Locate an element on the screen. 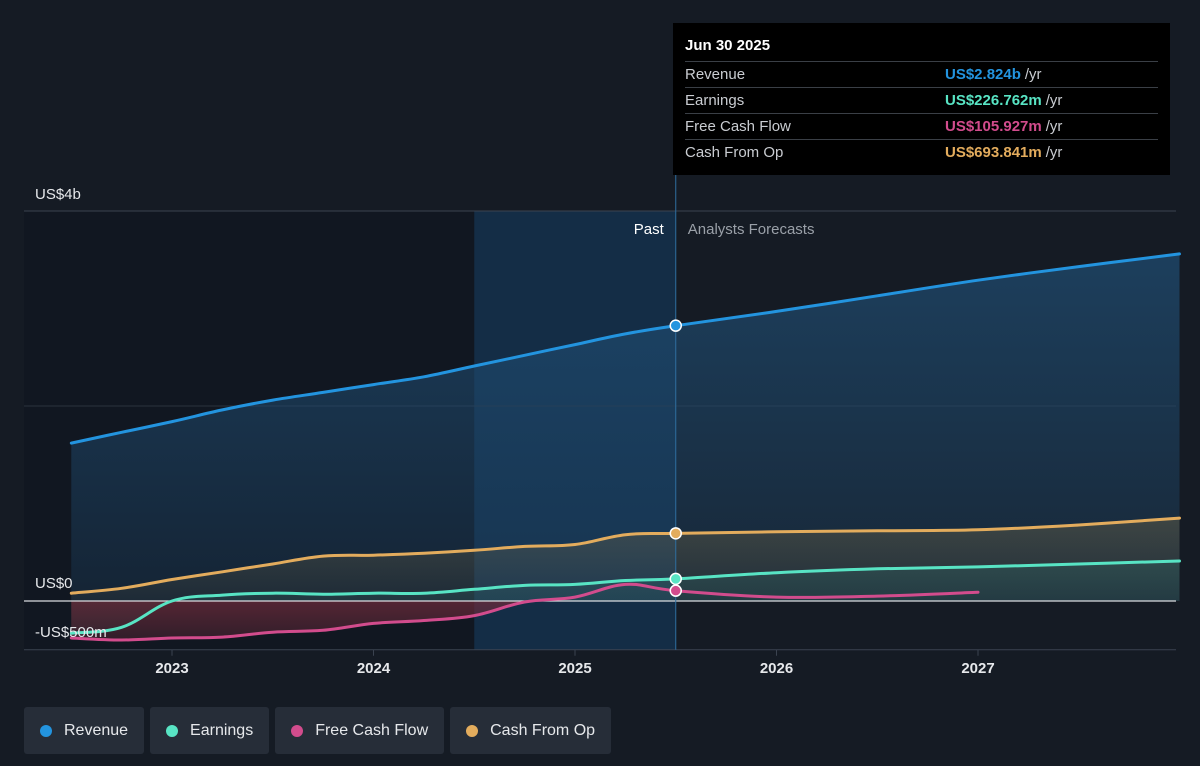  tooltip-row-free-cash-flow: Free Cash Flow US$105.927m /yr is located at coordinates (921, 126).